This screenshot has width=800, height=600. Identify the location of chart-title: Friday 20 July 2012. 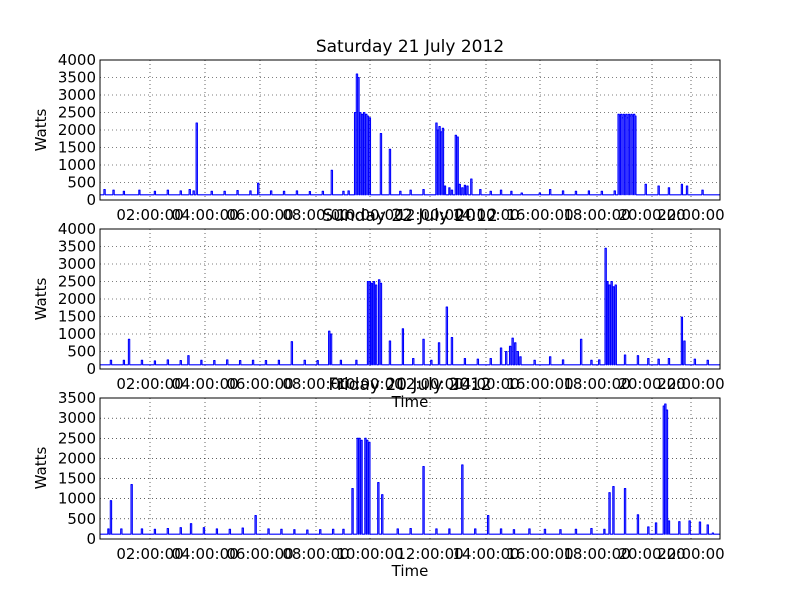
(409, 385).